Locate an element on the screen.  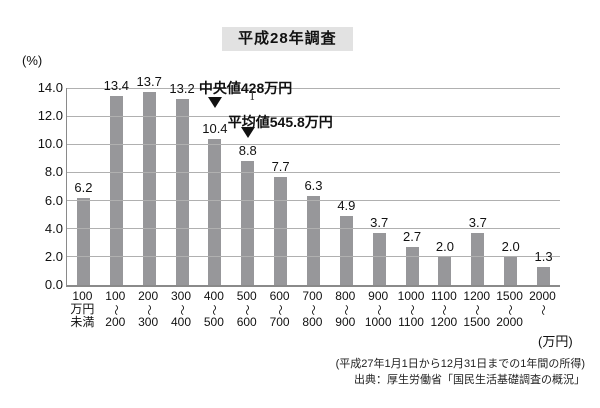
footer-source: 出典：厚生労働省「国民生活基礎調査の概況」 is located at coordinates (469, 380).